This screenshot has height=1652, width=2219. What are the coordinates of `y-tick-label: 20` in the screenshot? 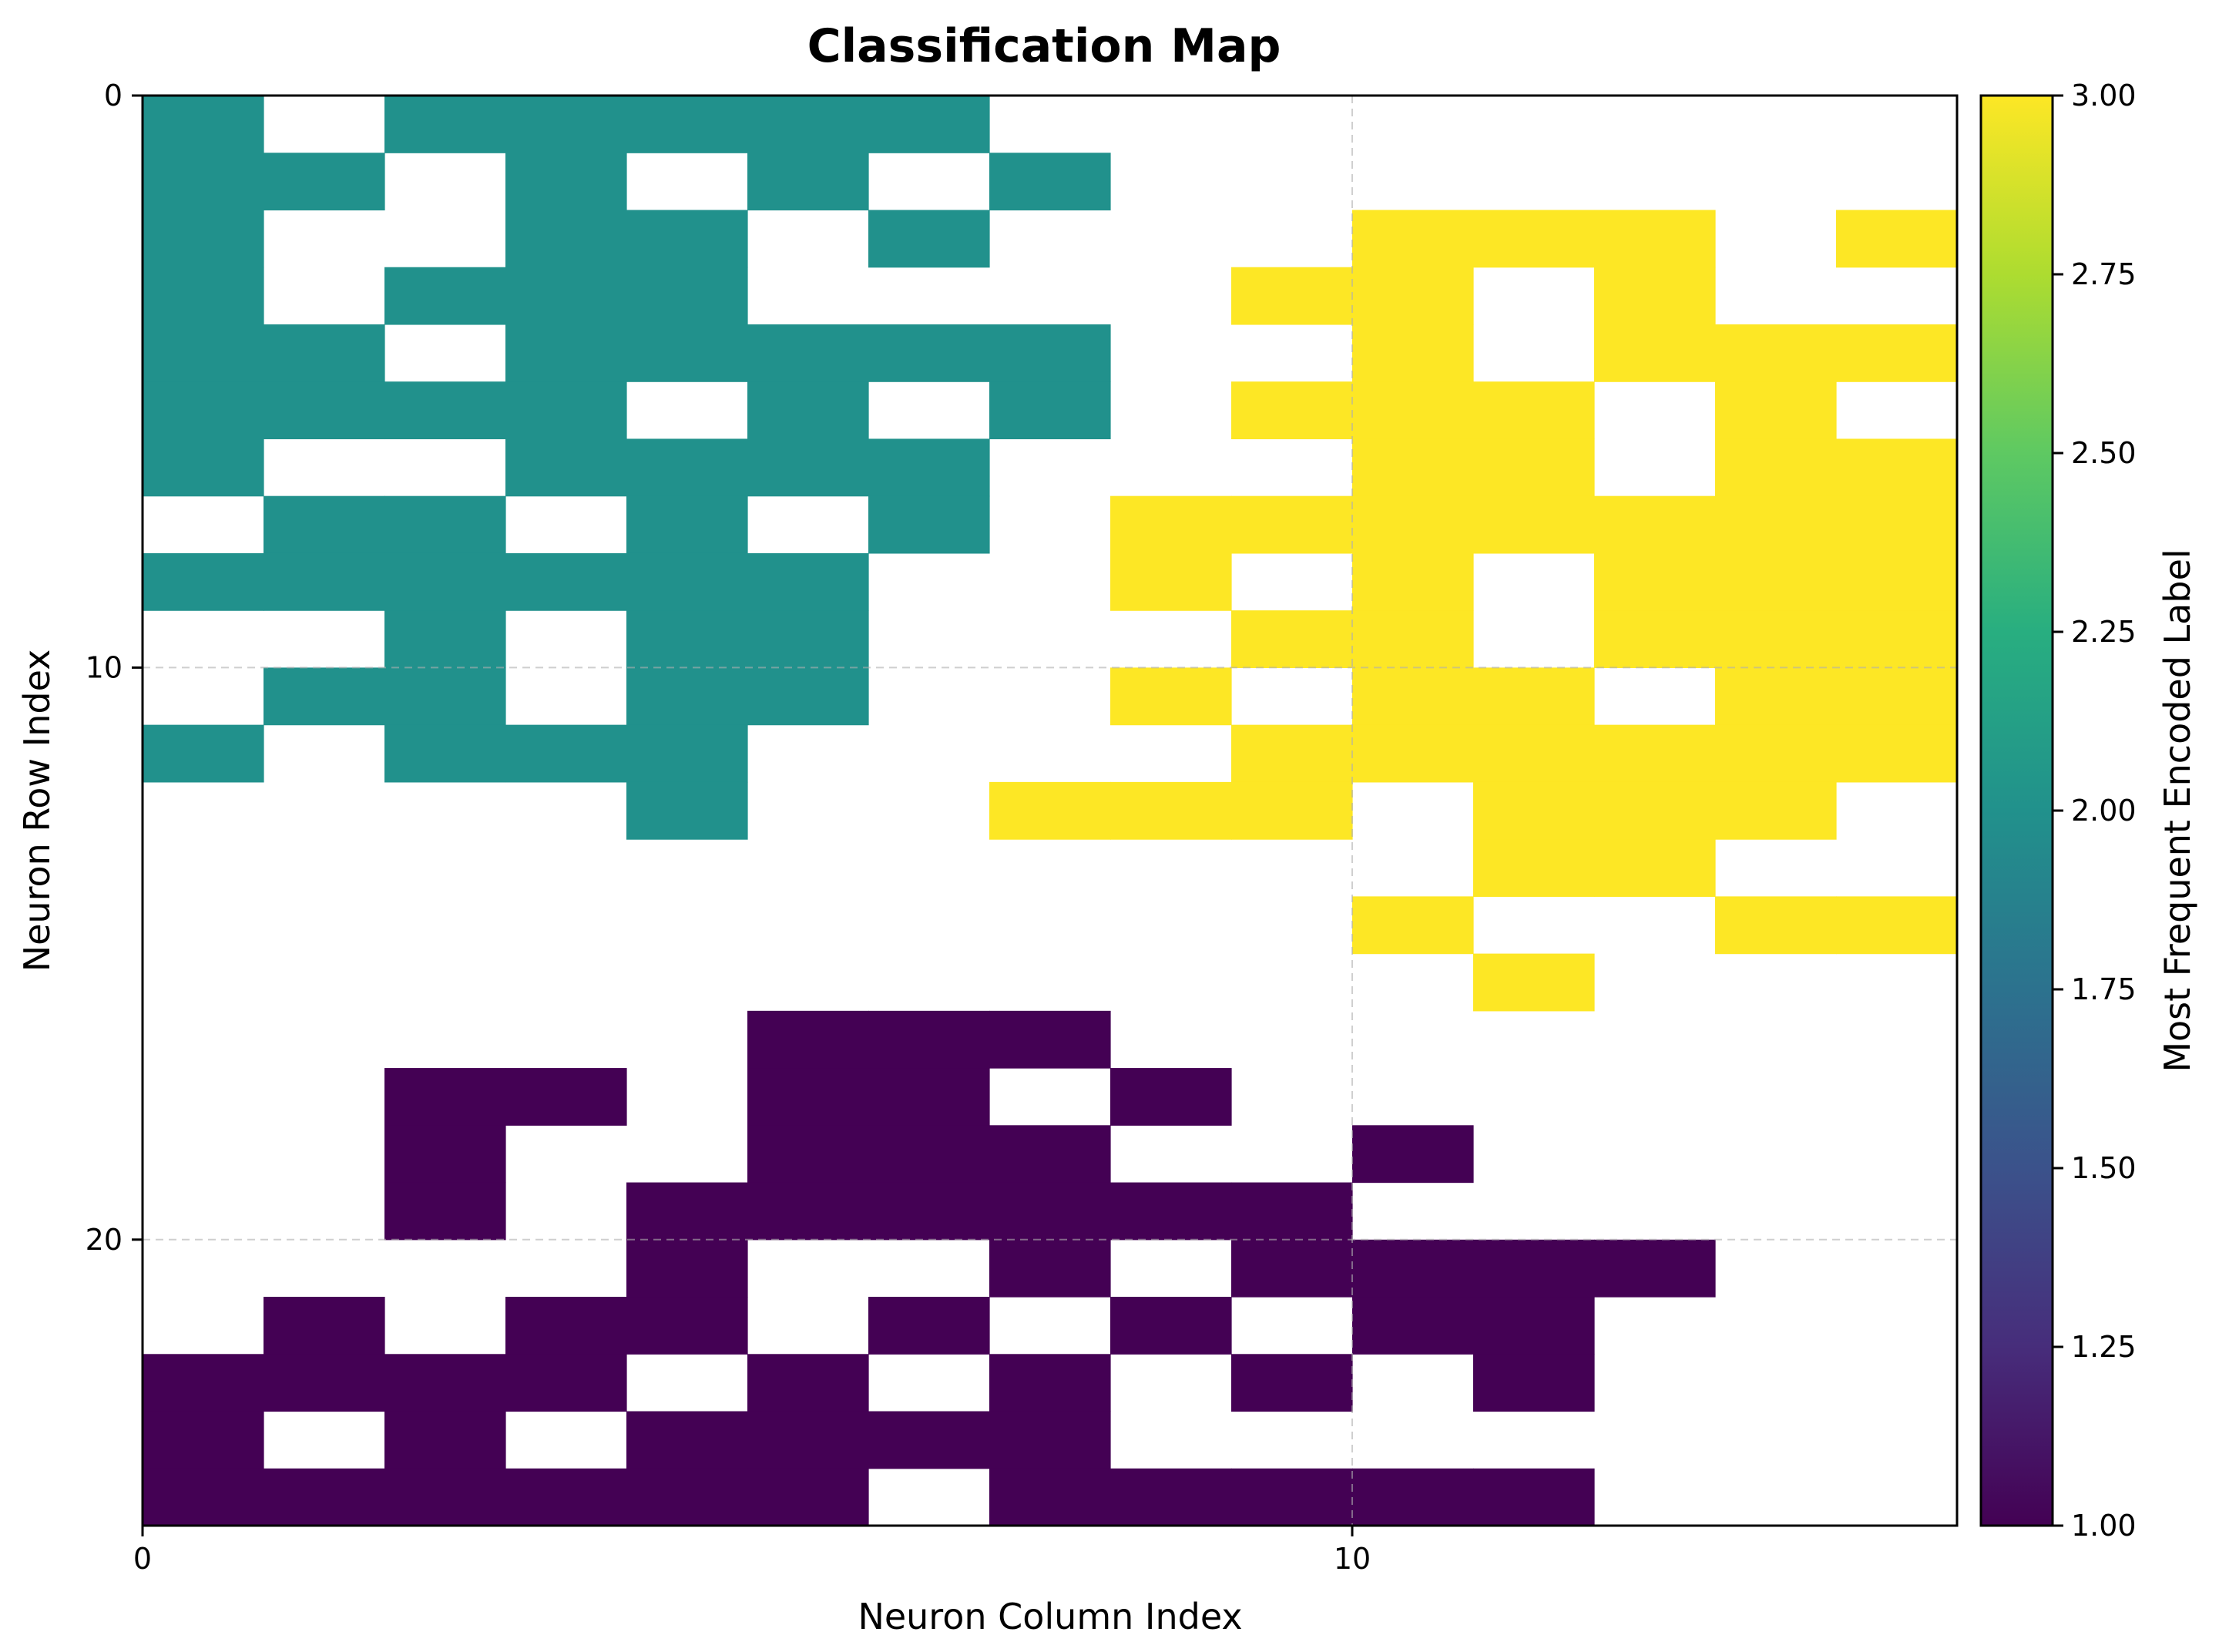 It's located at (104, 1240).